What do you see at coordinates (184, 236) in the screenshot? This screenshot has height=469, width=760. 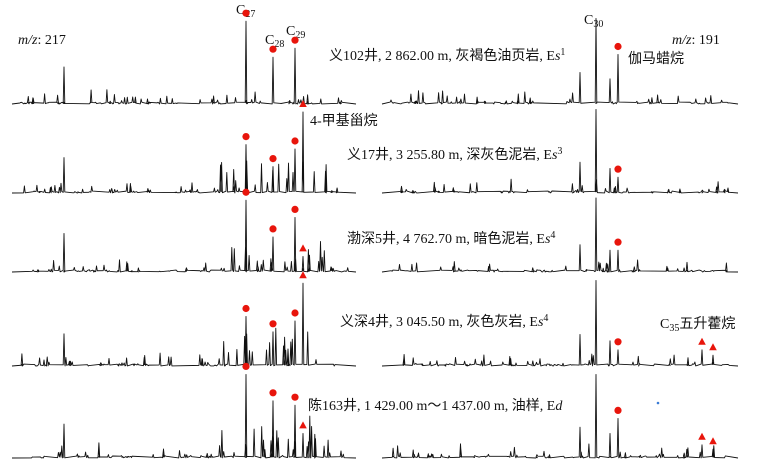 I see `trace-s3-mz217` at bounding box center [184, 236].